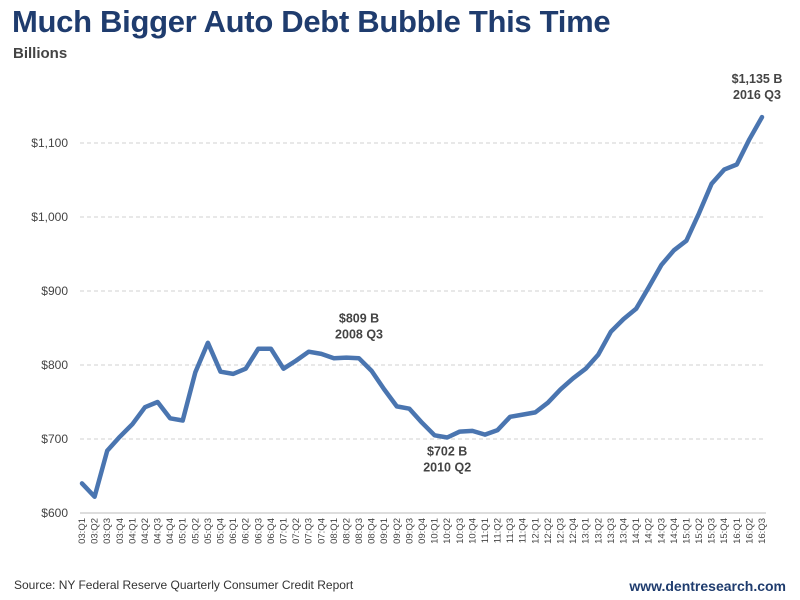 This screenshot has width=800, height=600. I want to click on x-tick-label: 03:Q1, so click(82, 531).